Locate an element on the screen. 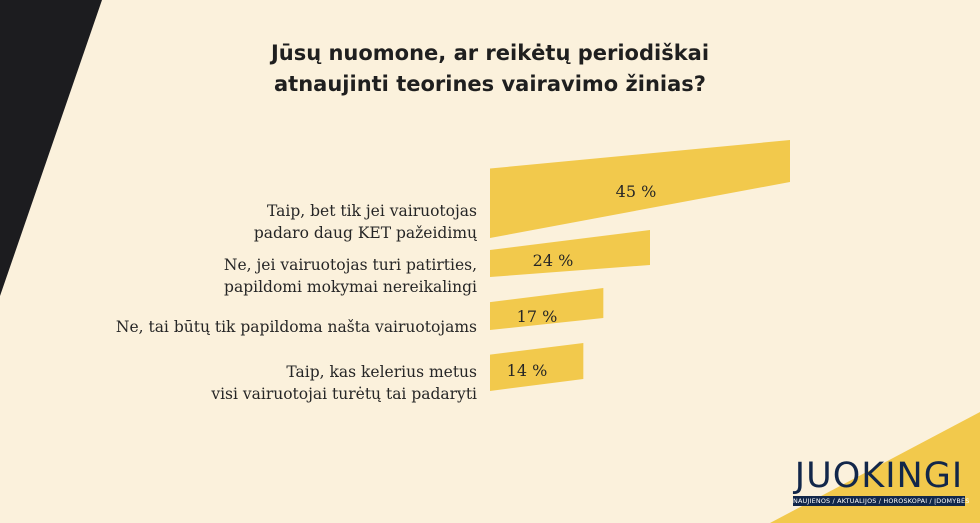 This screenshot has width=980, height=523. dark-corner-wedge is located at coordinates (51, 148).